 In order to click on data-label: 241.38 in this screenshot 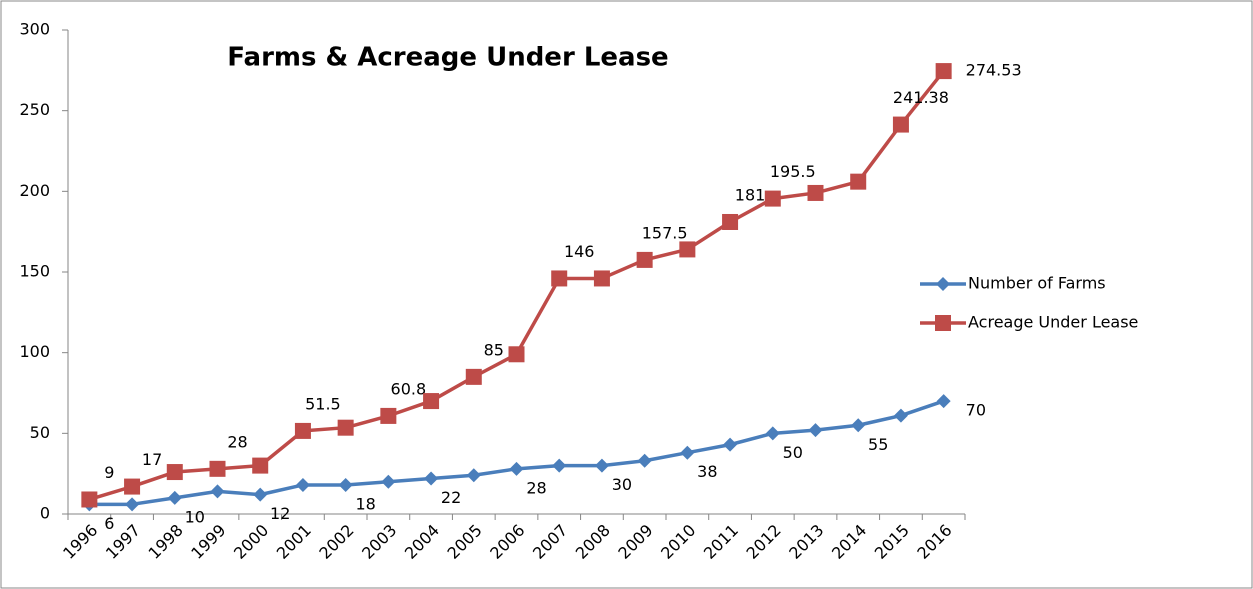, I will do `click(921, 97)`.